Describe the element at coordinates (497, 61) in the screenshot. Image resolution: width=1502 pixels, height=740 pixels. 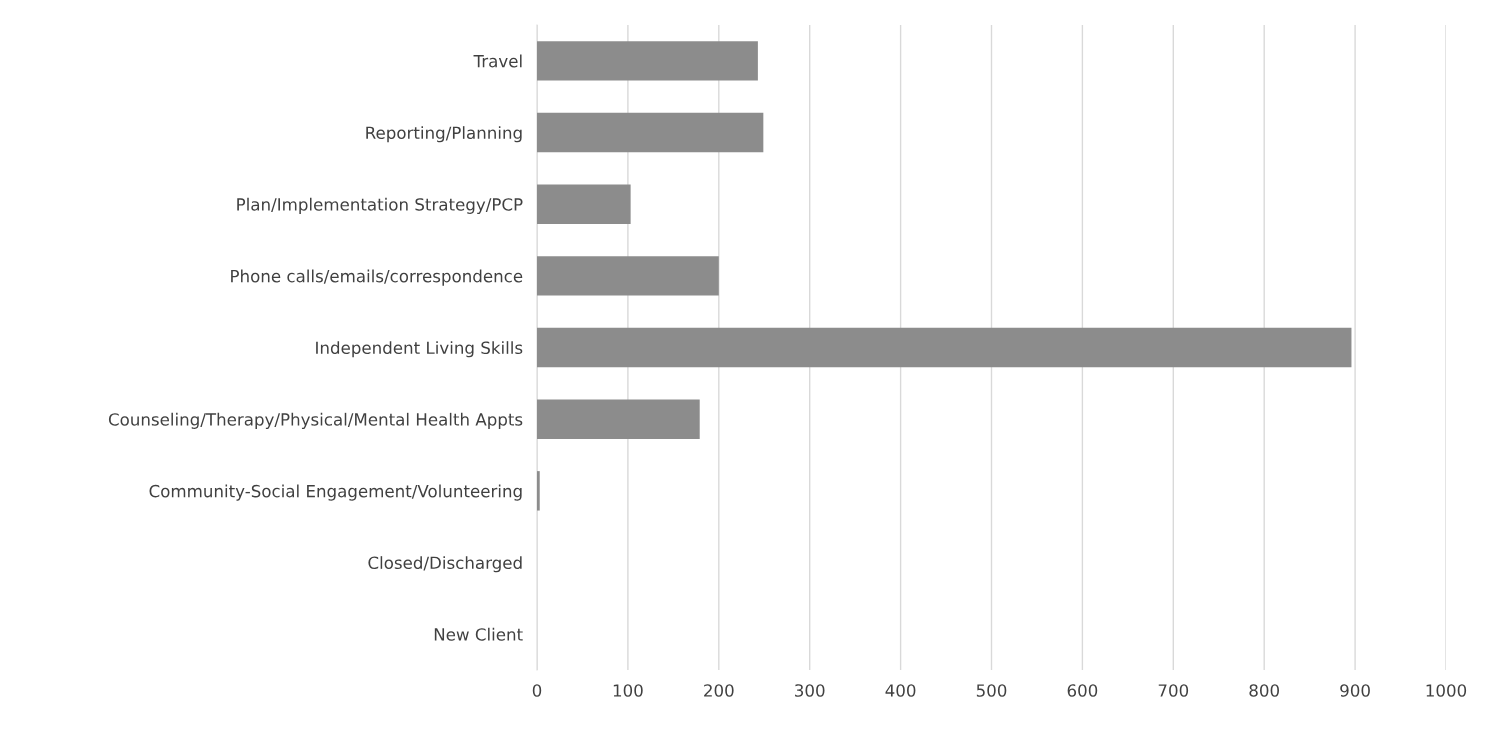
I see `y-tick-label: Travel` at that location.